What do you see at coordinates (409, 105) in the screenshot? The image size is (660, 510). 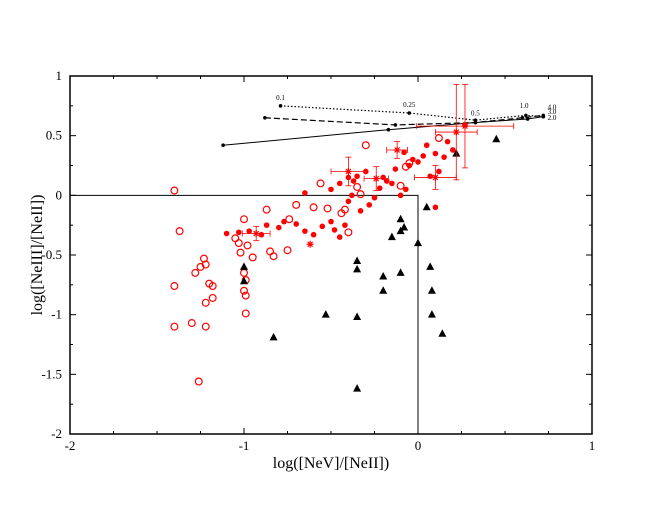 I see `model-track-label: 0.25` at bounding box center [409, 105].